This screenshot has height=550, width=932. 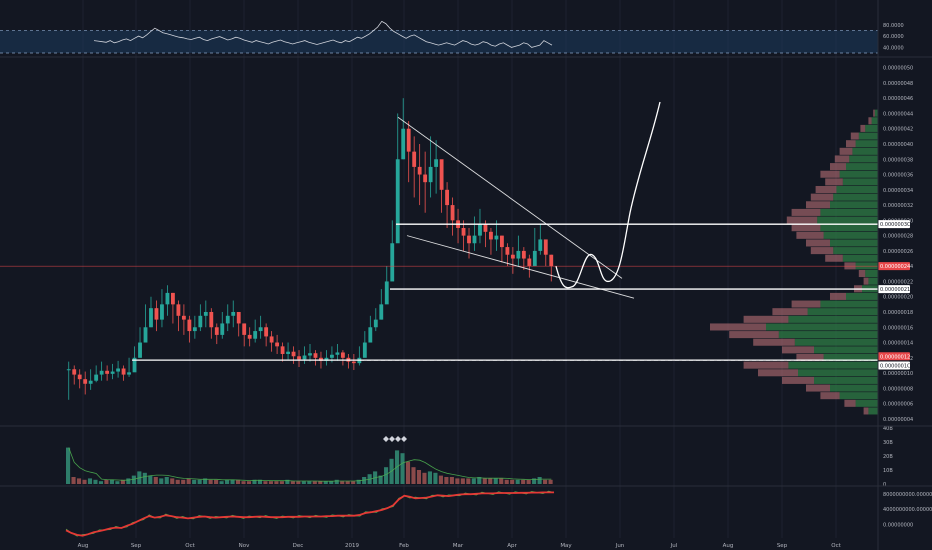 I want to click on projected-price-path, so click(x=608, y=195).